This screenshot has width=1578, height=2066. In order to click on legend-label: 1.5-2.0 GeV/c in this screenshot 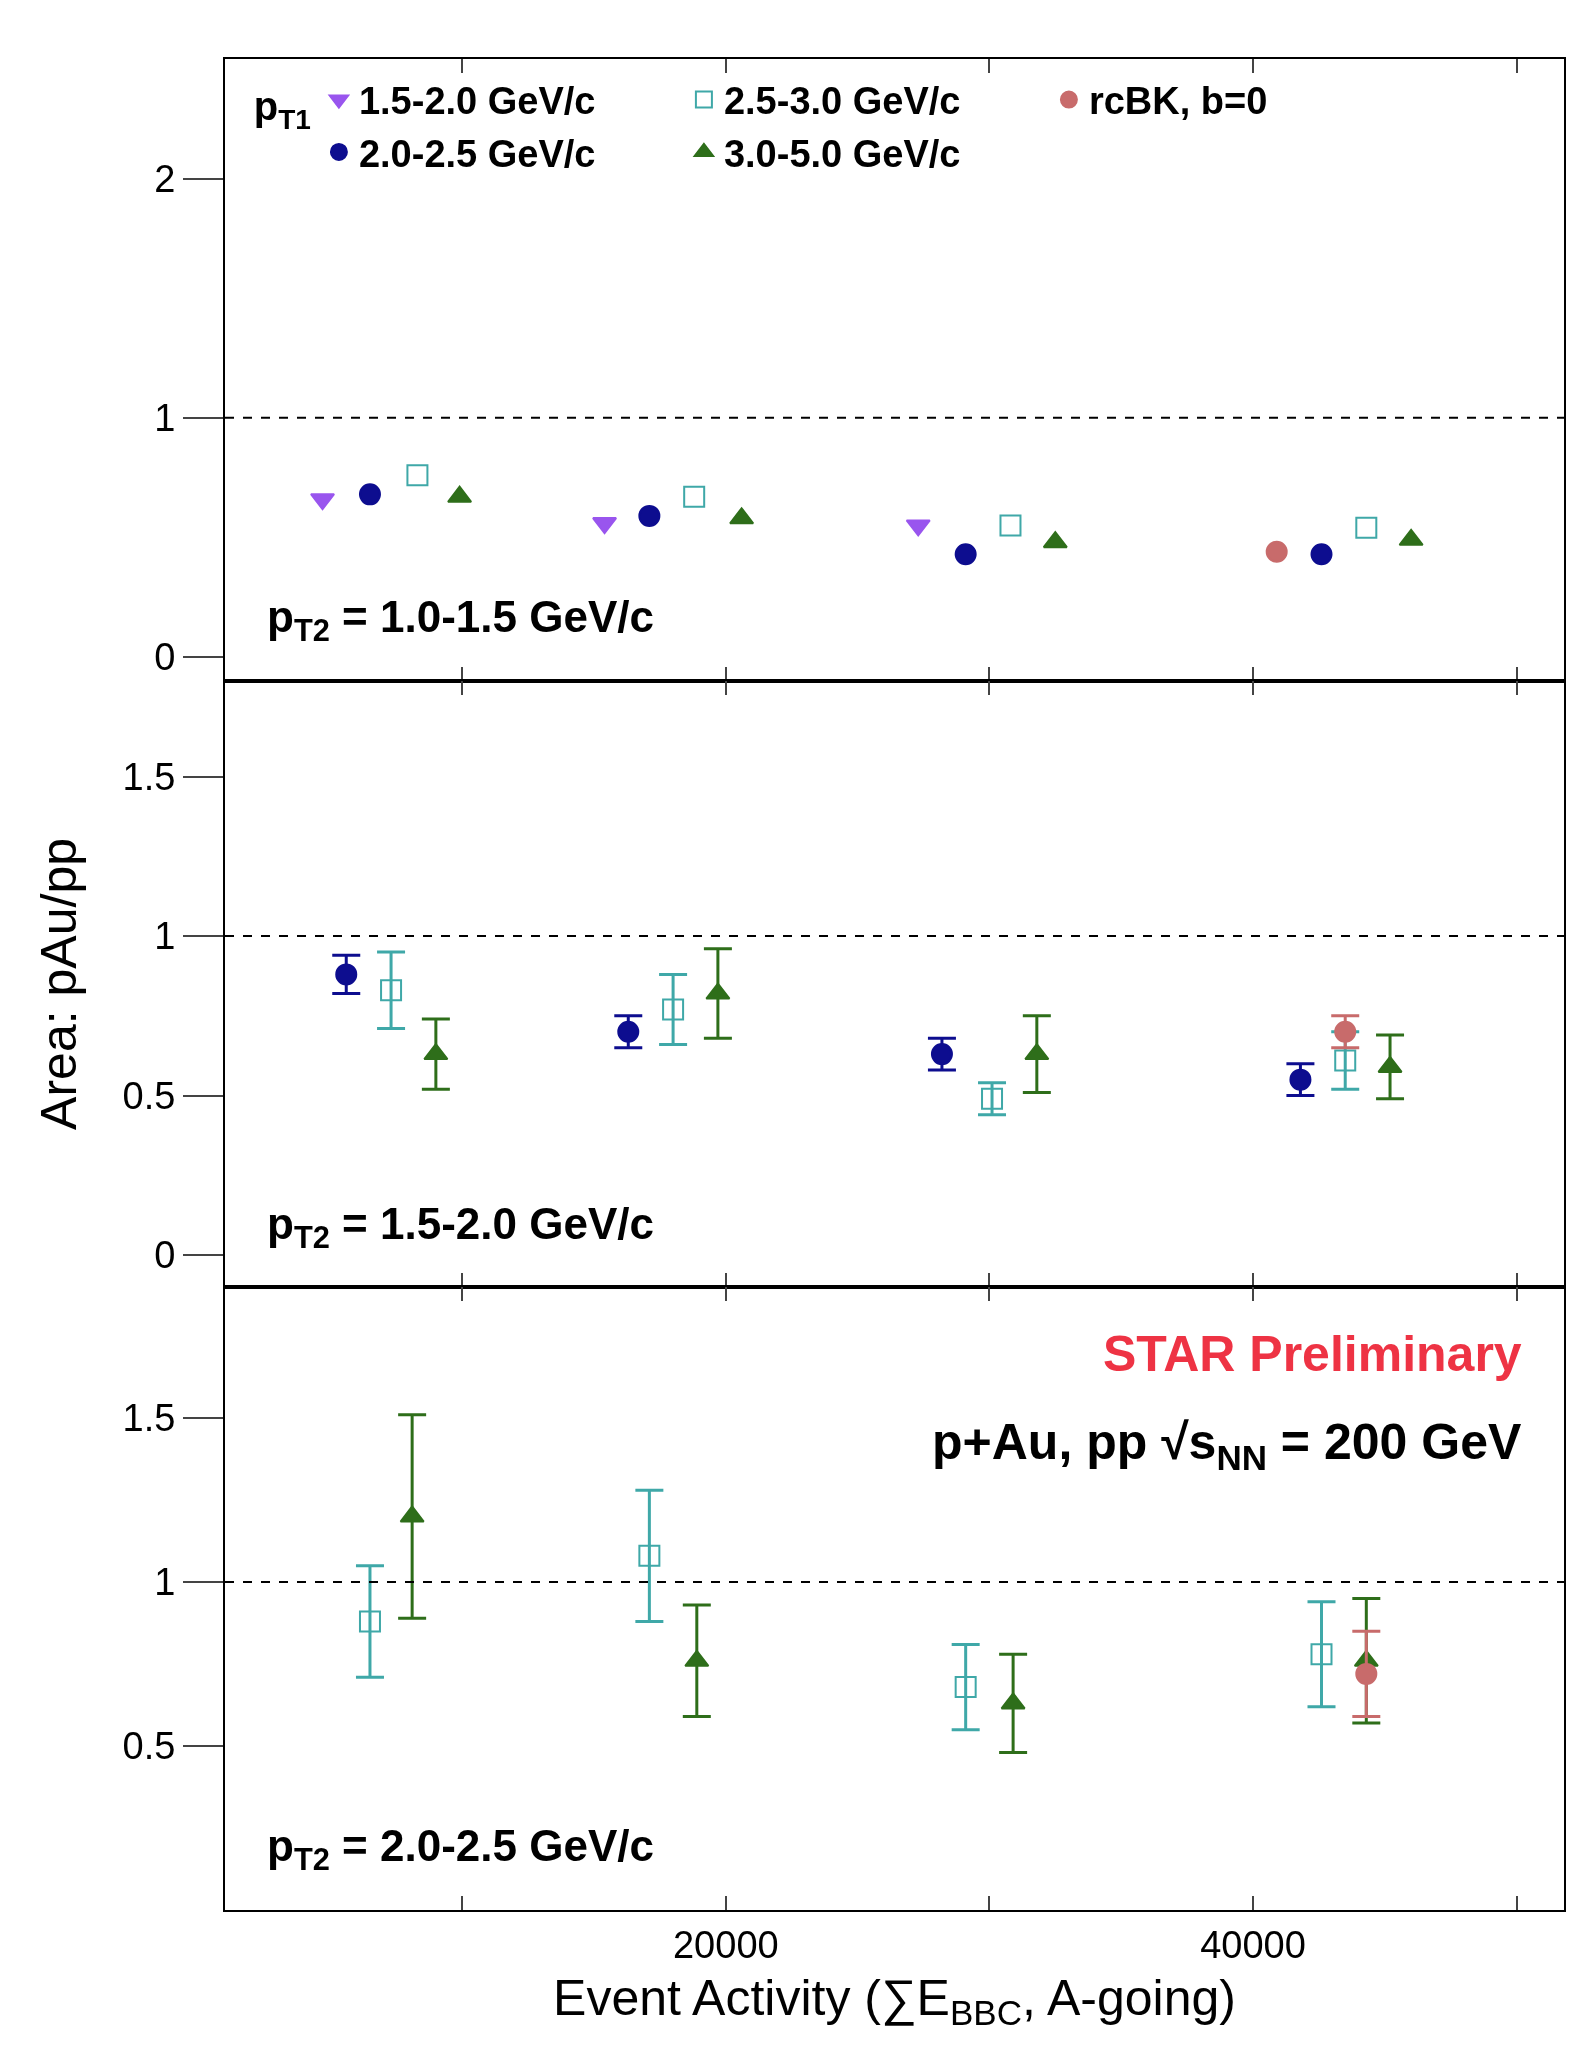, I will do `click(477, 101)`.